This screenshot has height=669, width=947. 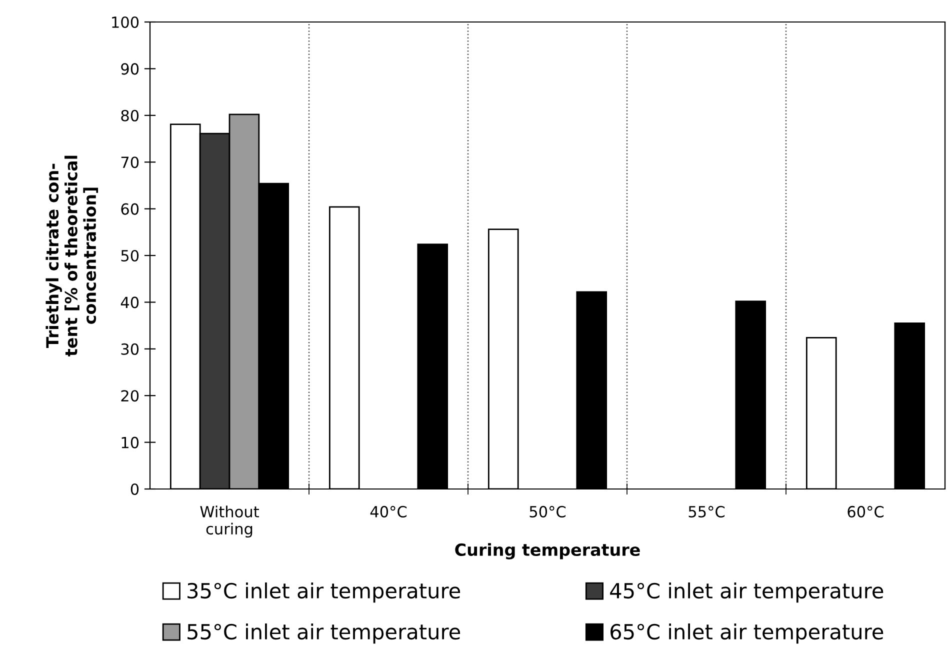 What do you see at coordinates (324, 633) in the screenshot?
I see `legend-label: 55°C inlet air temperature` at bounding box center [324, 633].